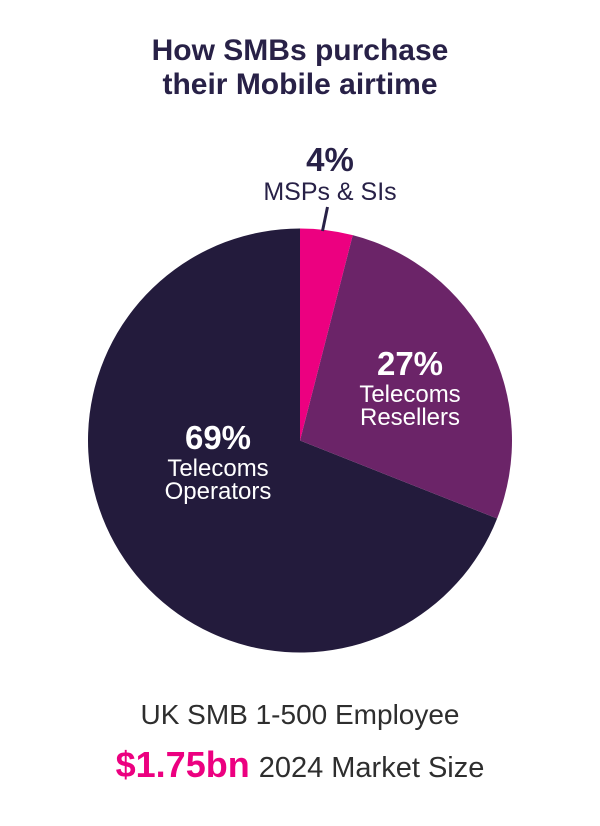 Image resolution: width=600 pixels, height=826 pixels. I want to click on resellers-name: Telecoms Resellers, so click(410, 406).